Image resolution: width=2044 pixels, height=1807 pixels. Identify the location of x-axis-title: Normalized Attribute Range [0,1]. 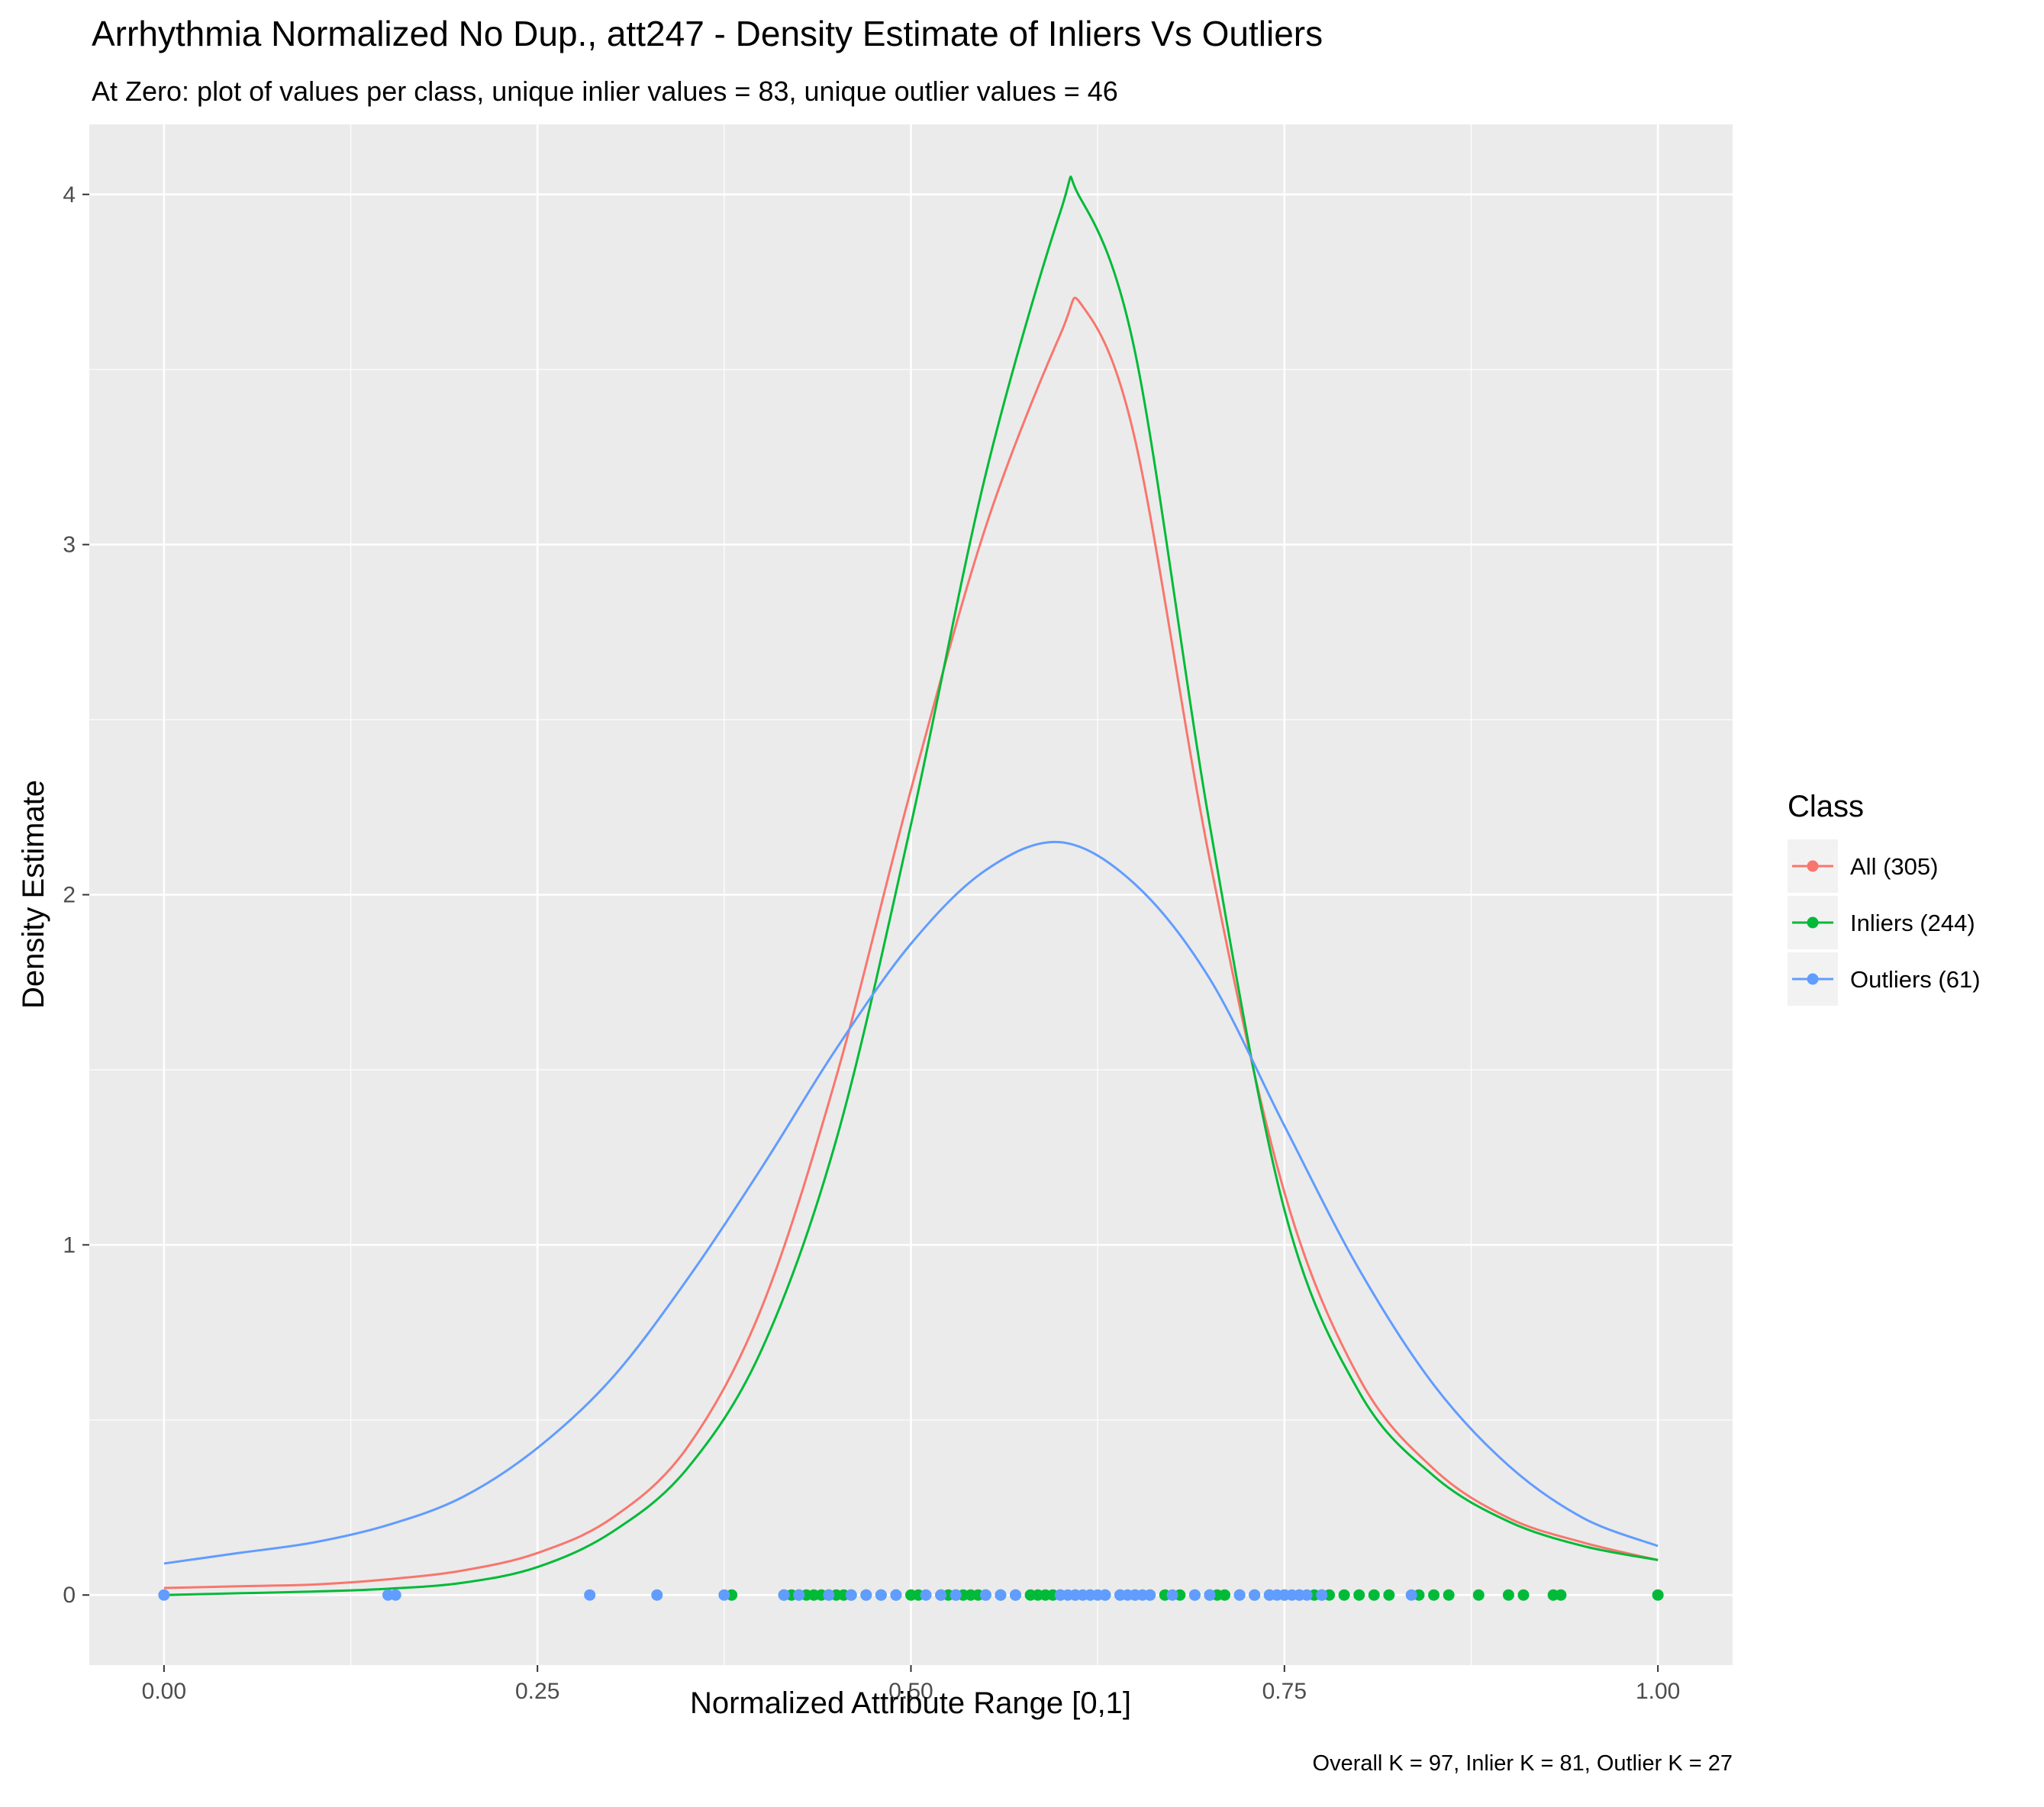
(911, 1703).